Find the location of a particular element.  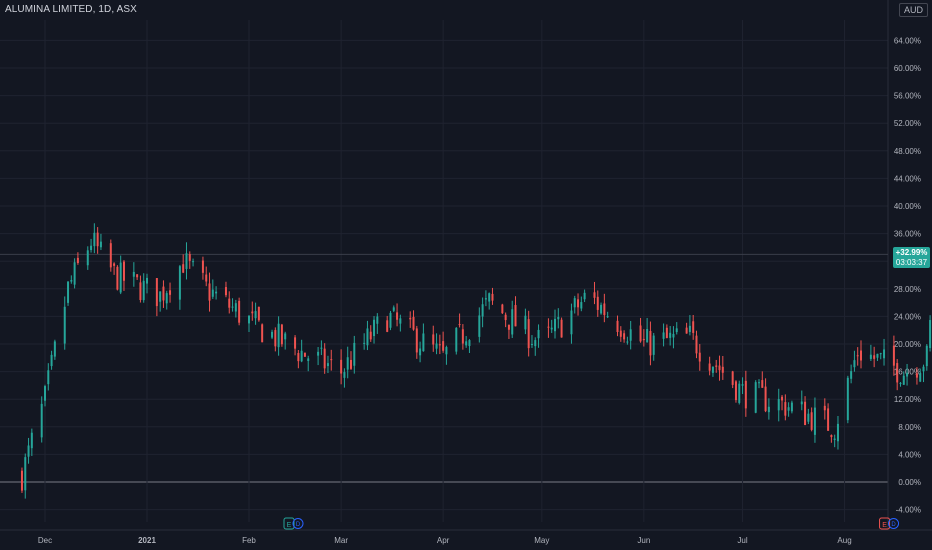

x-tick-label: Dec is located at coordinates (45, 540).